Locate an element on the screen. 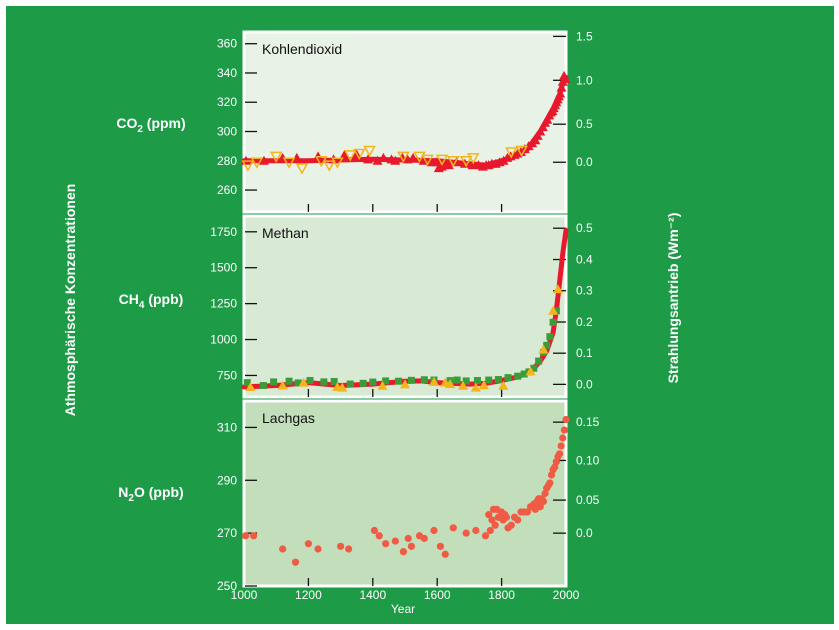 This screenshot has height=630, width=839. x-tick-label: 1200 is located at coordinates (308, 595).